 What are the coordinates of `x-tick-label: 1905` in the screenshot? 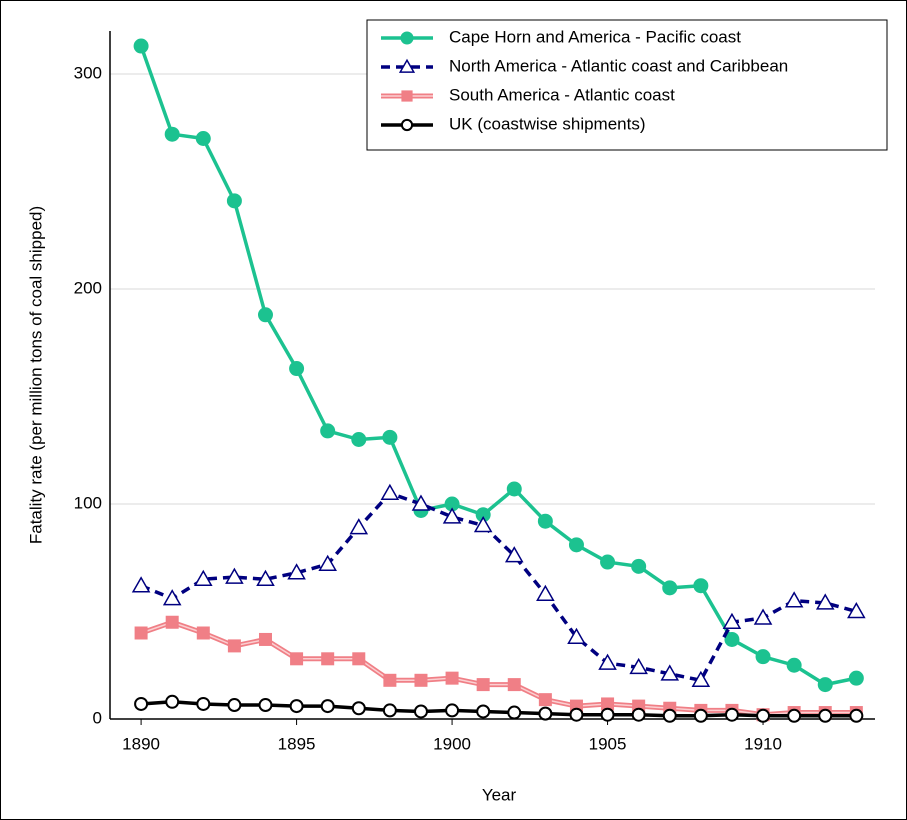 It's located at (608, 743).